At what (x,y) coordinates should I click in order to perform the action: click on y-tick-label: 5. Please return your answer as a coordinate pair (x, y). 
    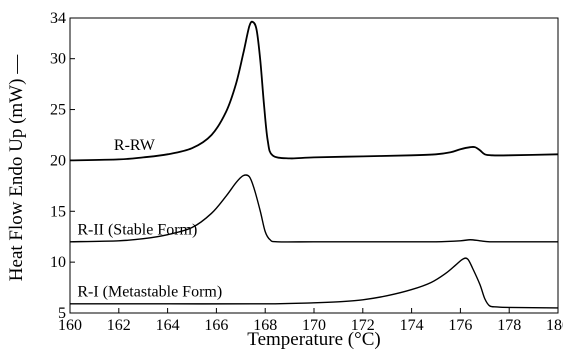
    Looking at the image, I should click on (62, 313).